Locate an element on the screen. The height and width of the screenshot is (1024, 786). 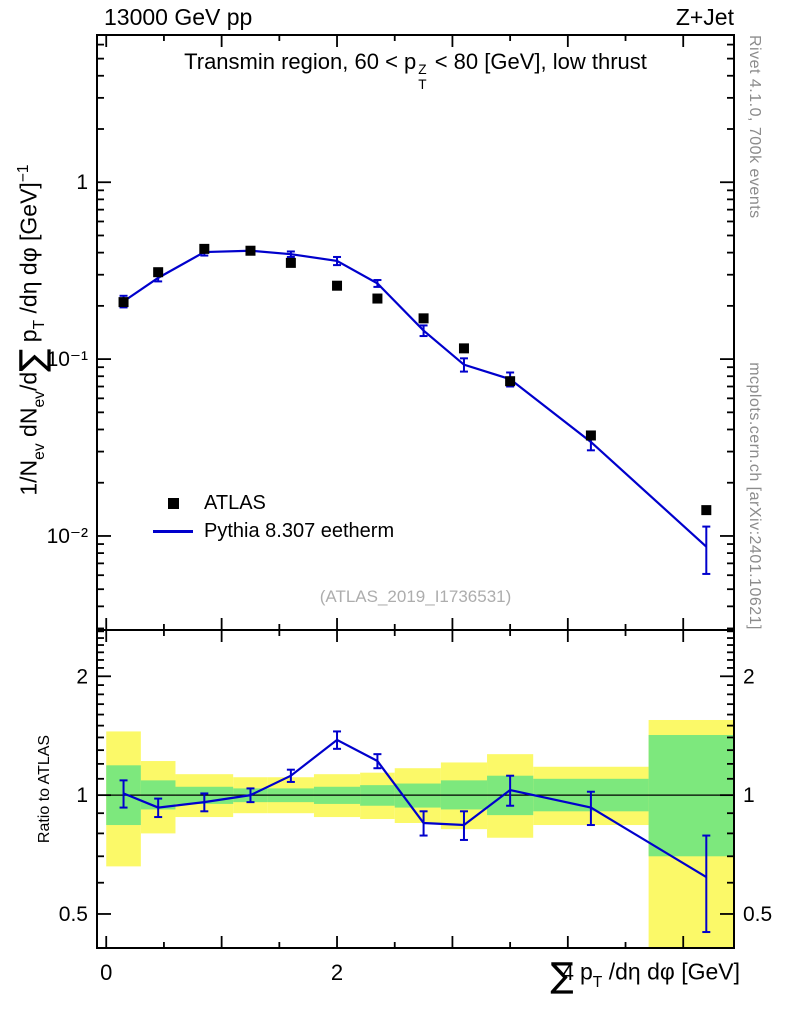
line-marker-icon is located at coordinates (173, 531).